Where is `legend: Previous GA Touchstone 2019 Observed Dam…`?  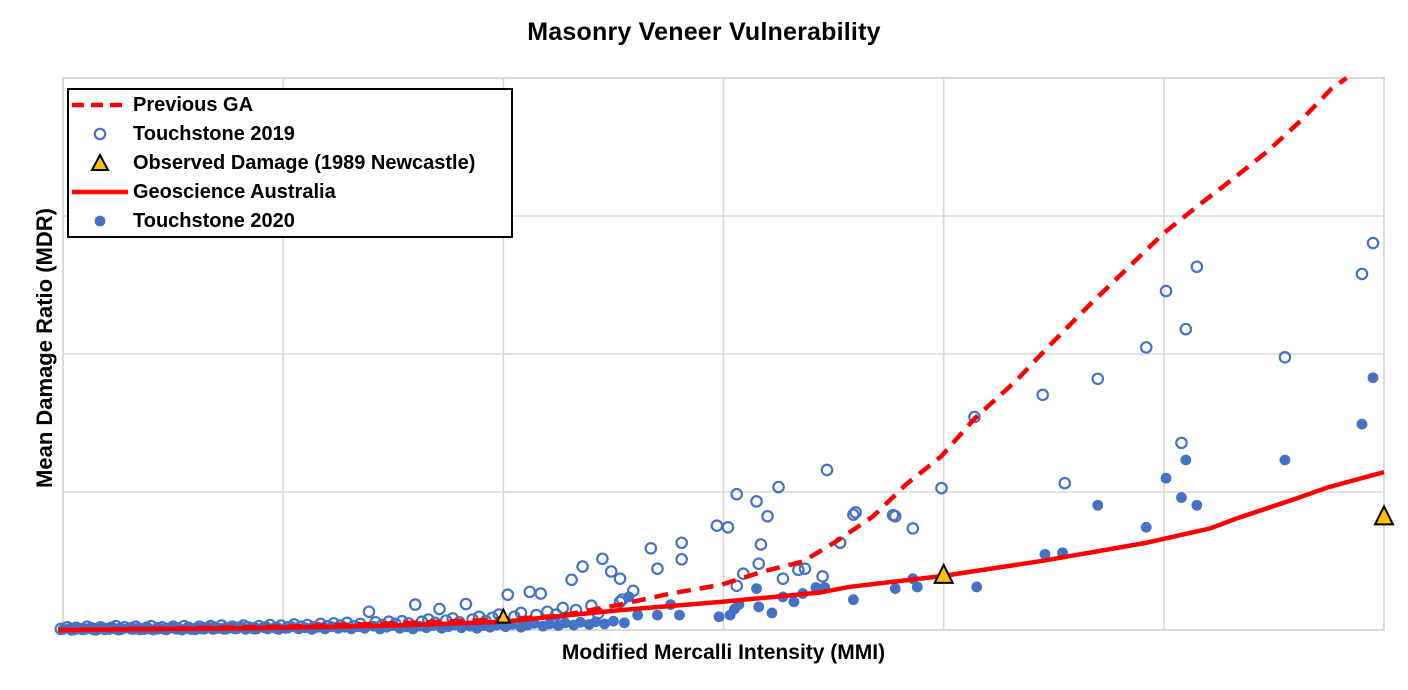 legend: Previous GA Touchstone 2019 Observed Dam… is located at coordinates (290, 163).